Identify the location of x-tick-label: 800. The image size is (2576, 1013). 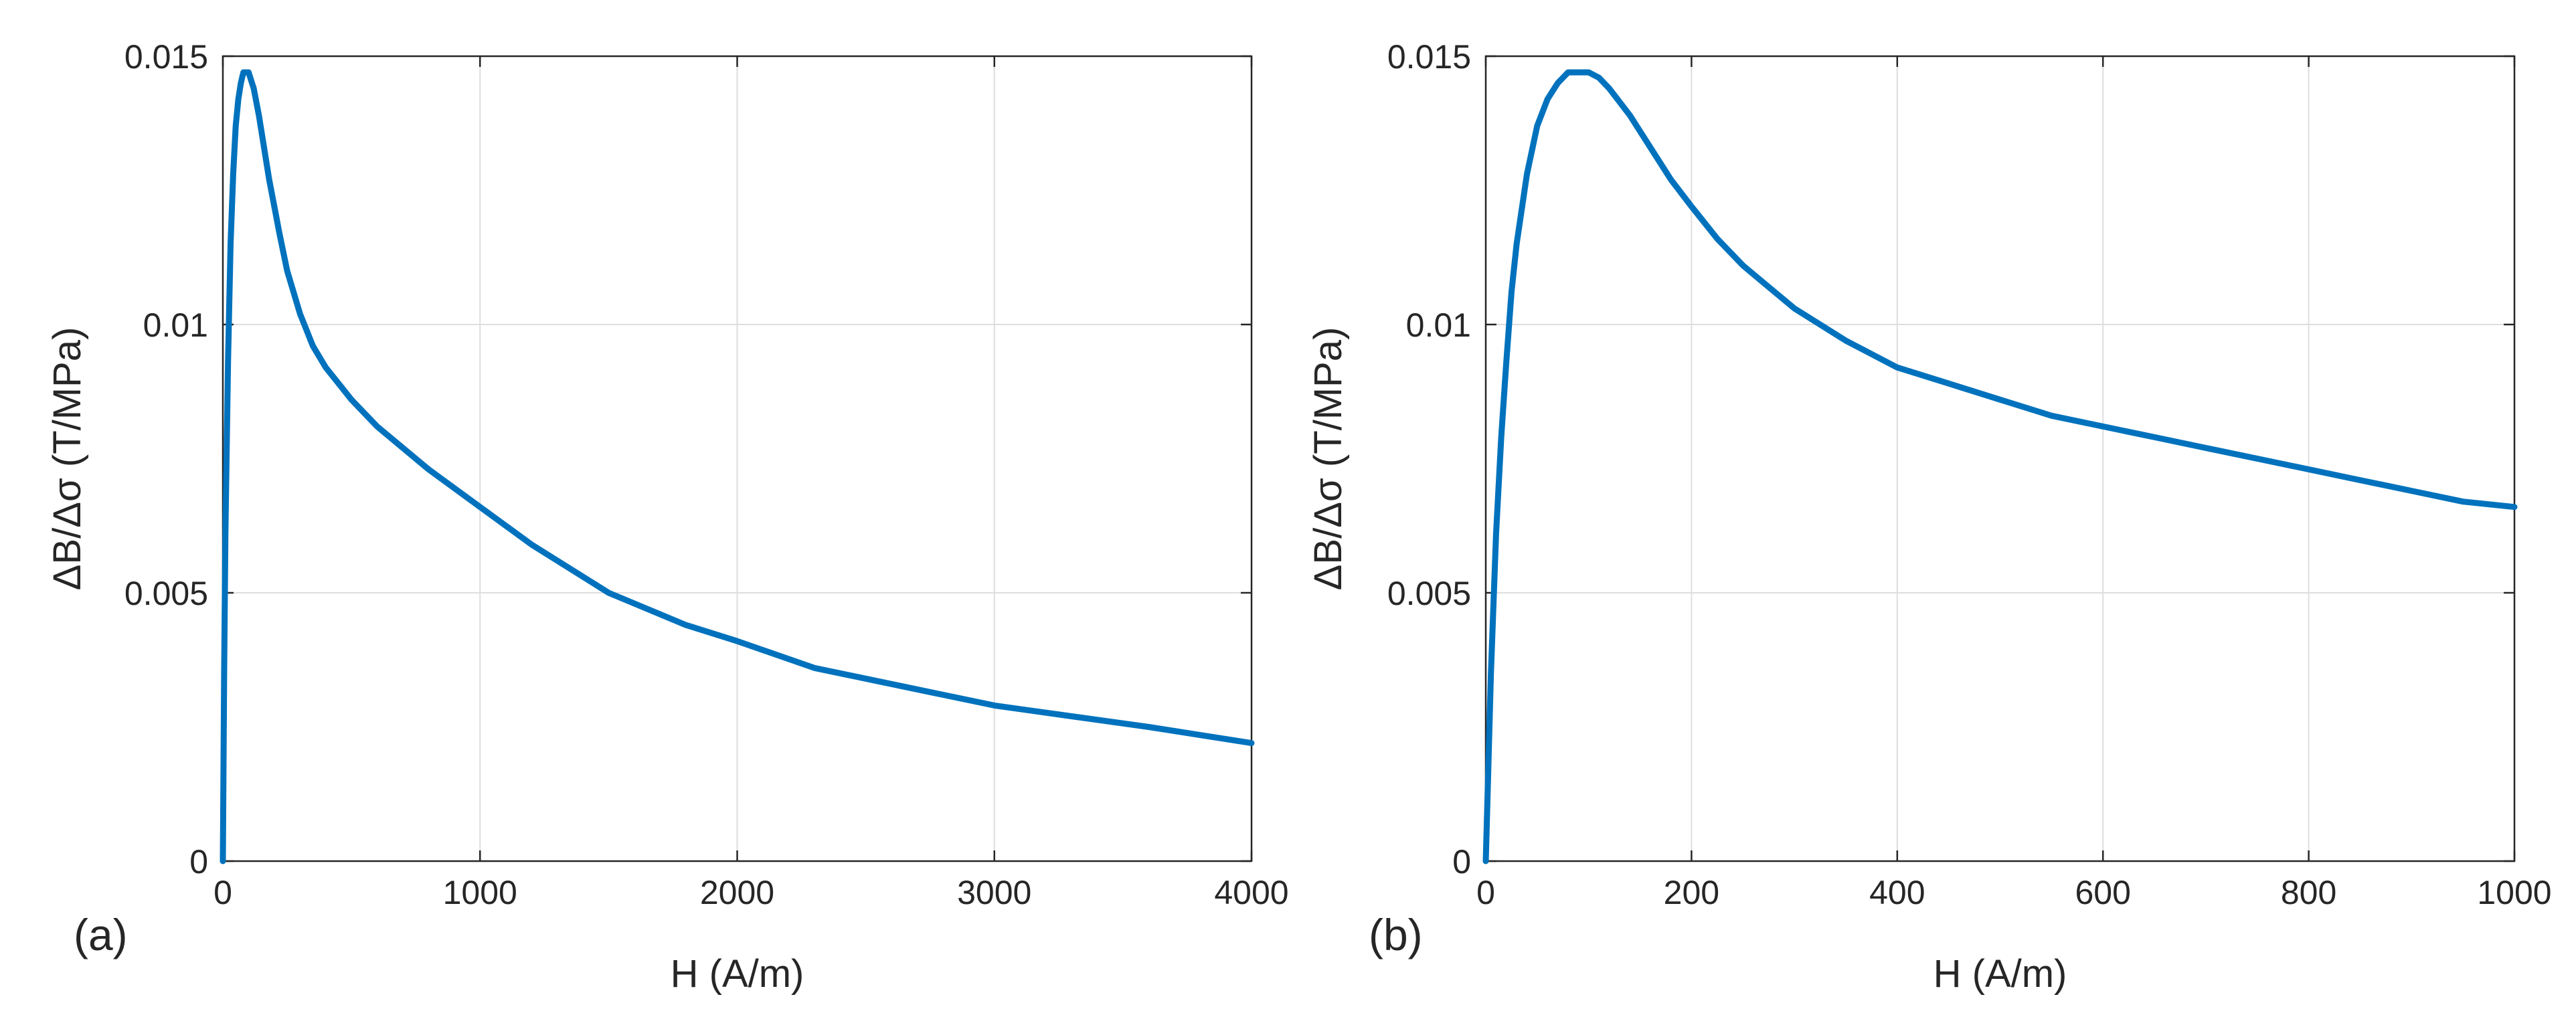
(2308, 892).